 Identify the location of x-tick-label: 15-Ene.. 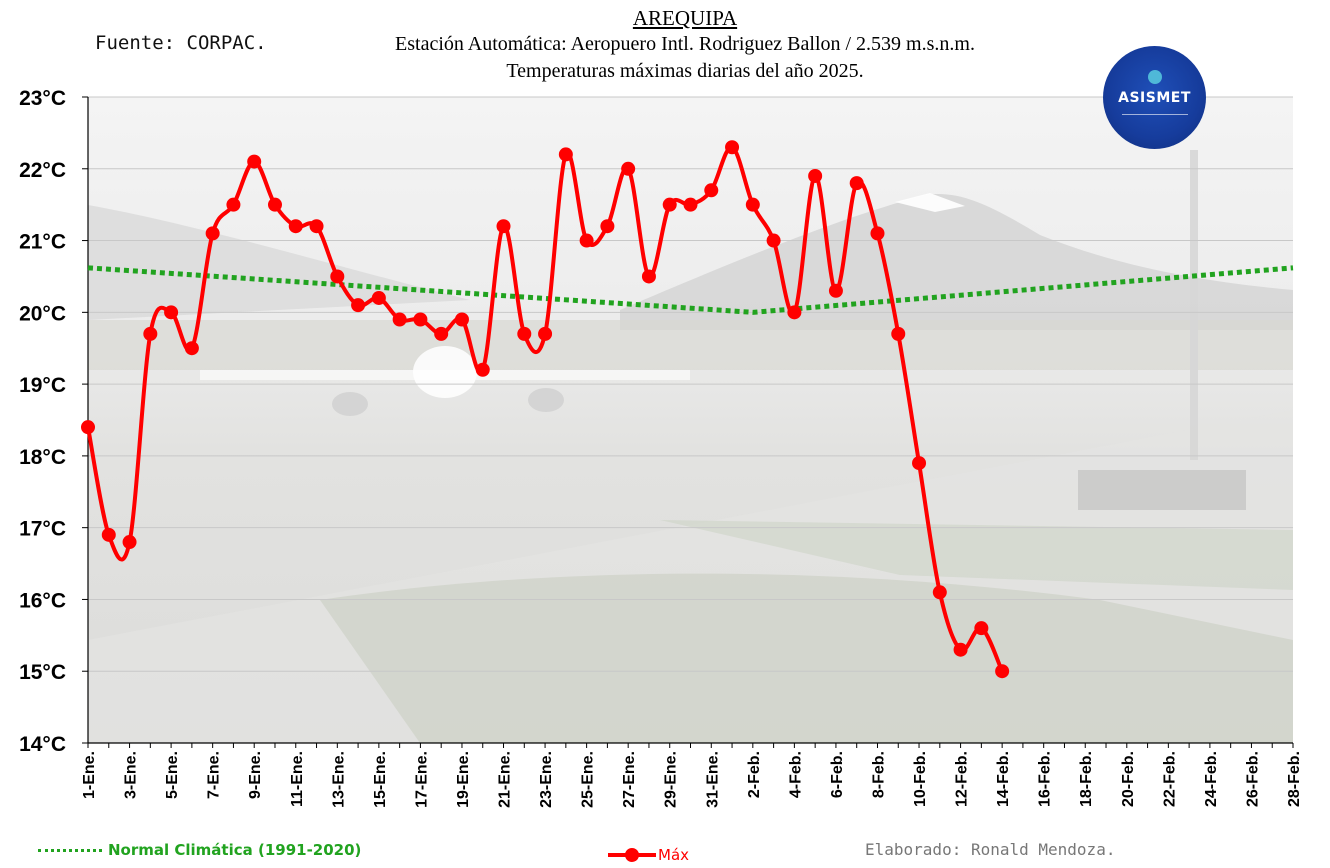
(380, 779).